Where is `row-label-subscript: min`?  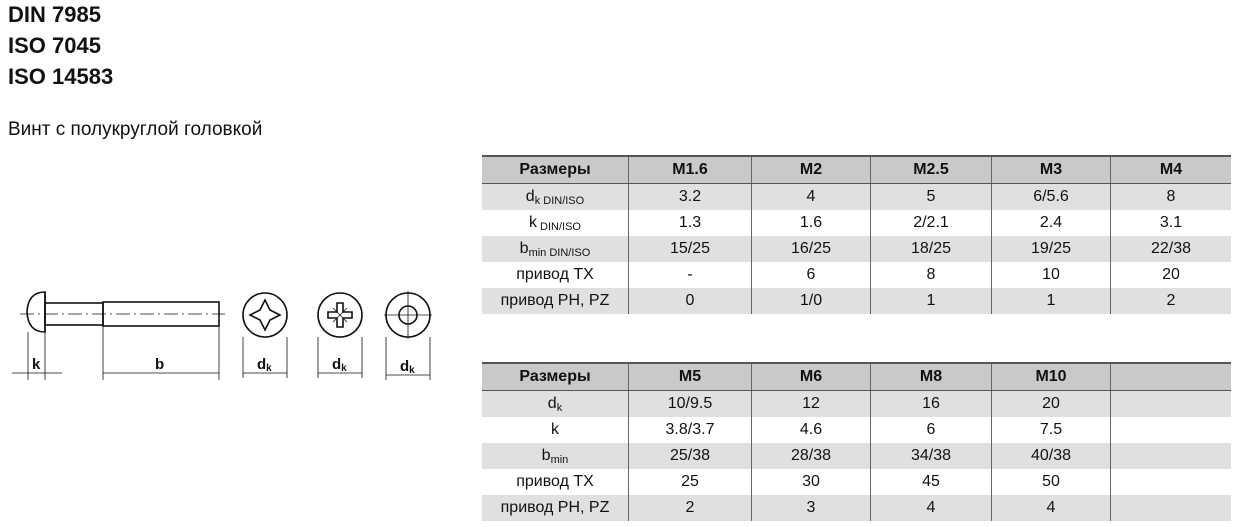 row-label-subscript: min is located at coordinates (559, 459).